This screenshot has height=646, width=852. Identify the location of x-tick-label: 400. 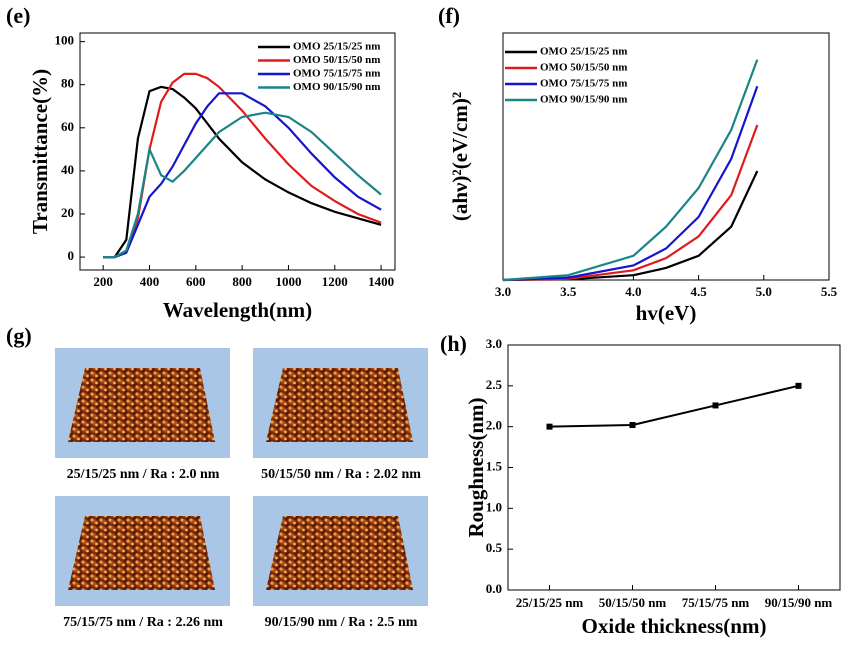
(150, 281).